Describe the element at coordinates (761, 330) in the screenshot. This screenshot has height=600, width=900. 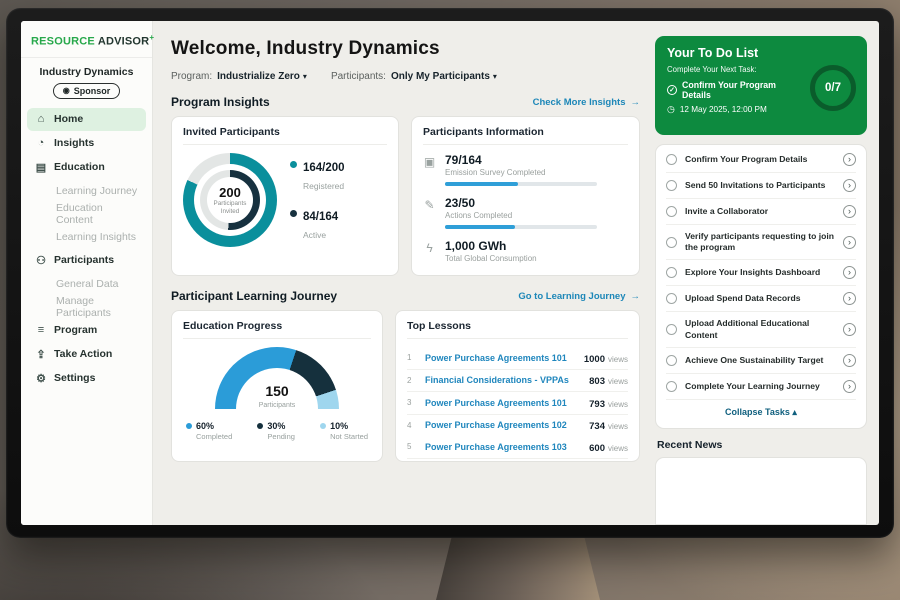
I see `task-row: Upload Additional Educational Content ›` at that location.